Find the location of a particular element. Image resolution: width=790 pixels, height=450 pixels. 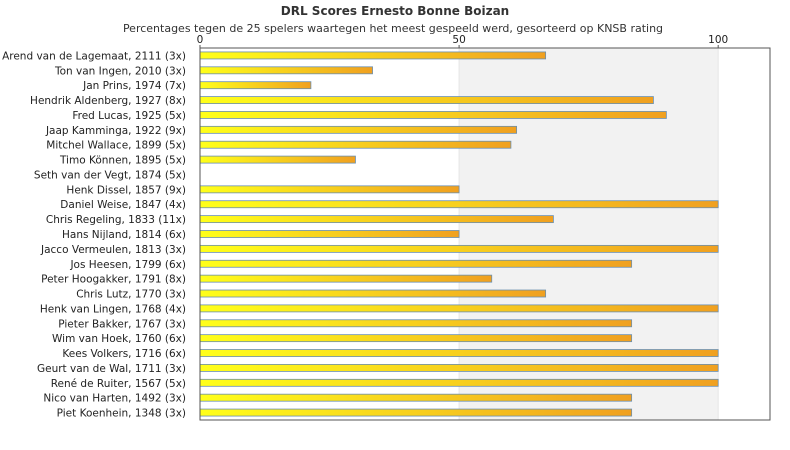

category-label: Henk van Lingen, 1768 (4x) is located at coordinates (113, 309).